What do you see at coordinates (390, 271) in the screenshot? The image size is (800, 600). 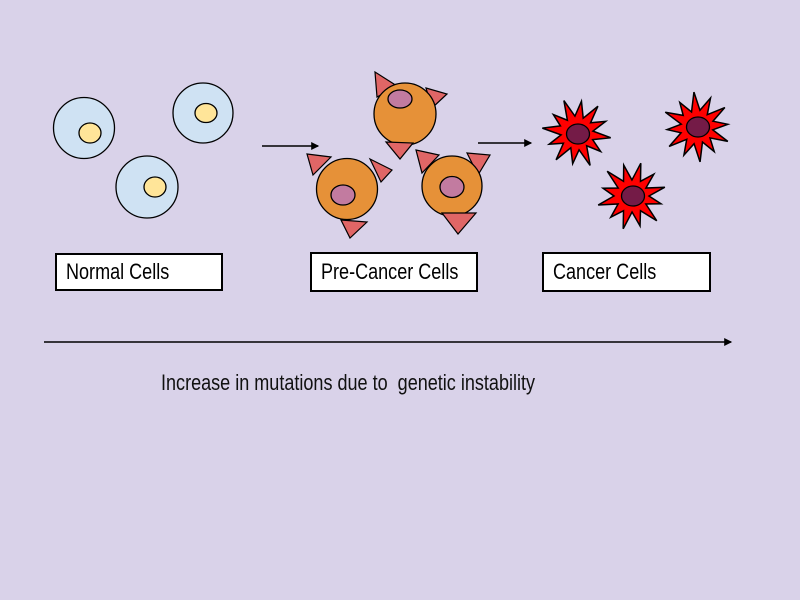 I see `precancer-cells-label: Pre-Cancer Cells` at bounding box center [390, 271].